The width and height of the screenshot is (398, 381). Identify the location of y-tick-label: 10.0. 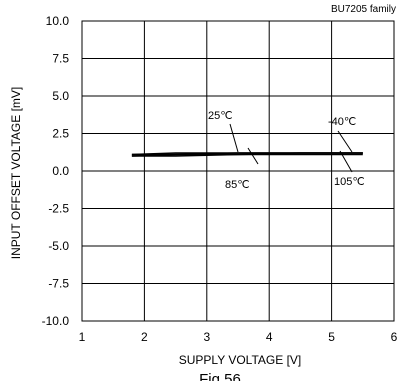
(58, 21).